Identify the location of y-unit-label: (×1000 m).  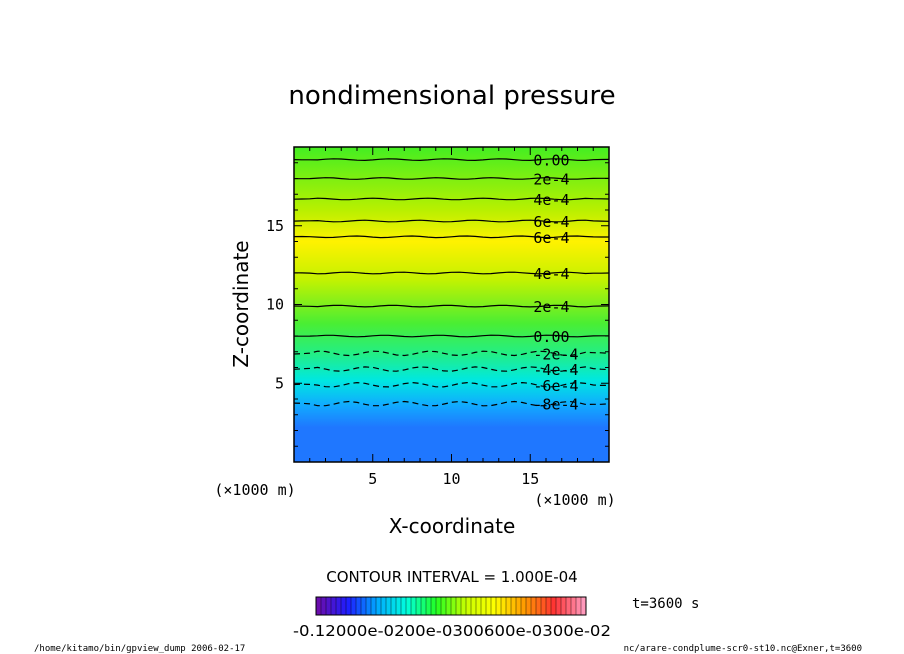
(254, 490).